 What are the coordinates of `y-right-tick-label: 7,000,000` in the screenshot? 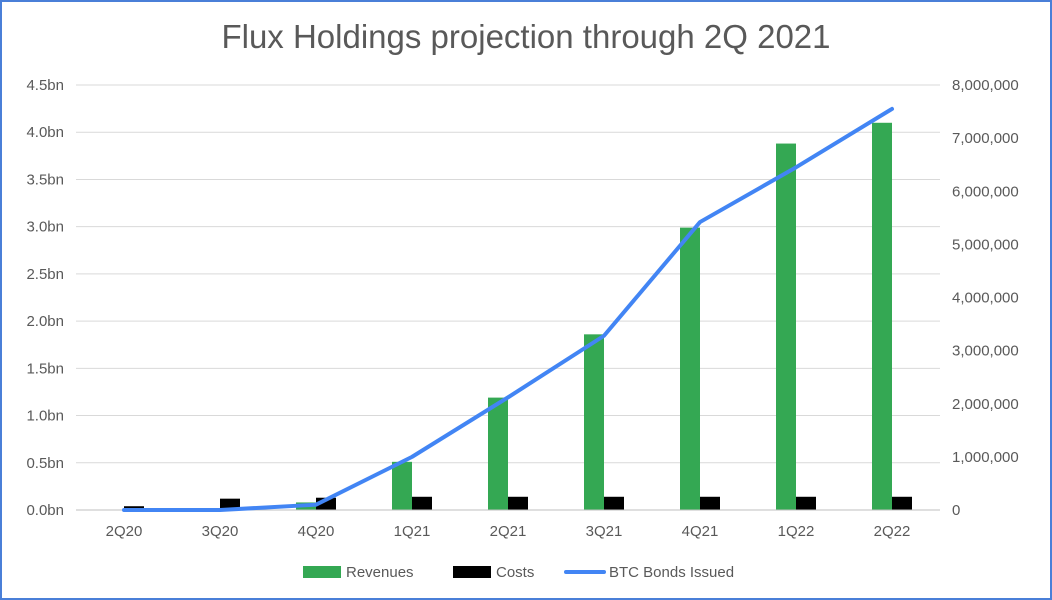 It's located at (985, 138).